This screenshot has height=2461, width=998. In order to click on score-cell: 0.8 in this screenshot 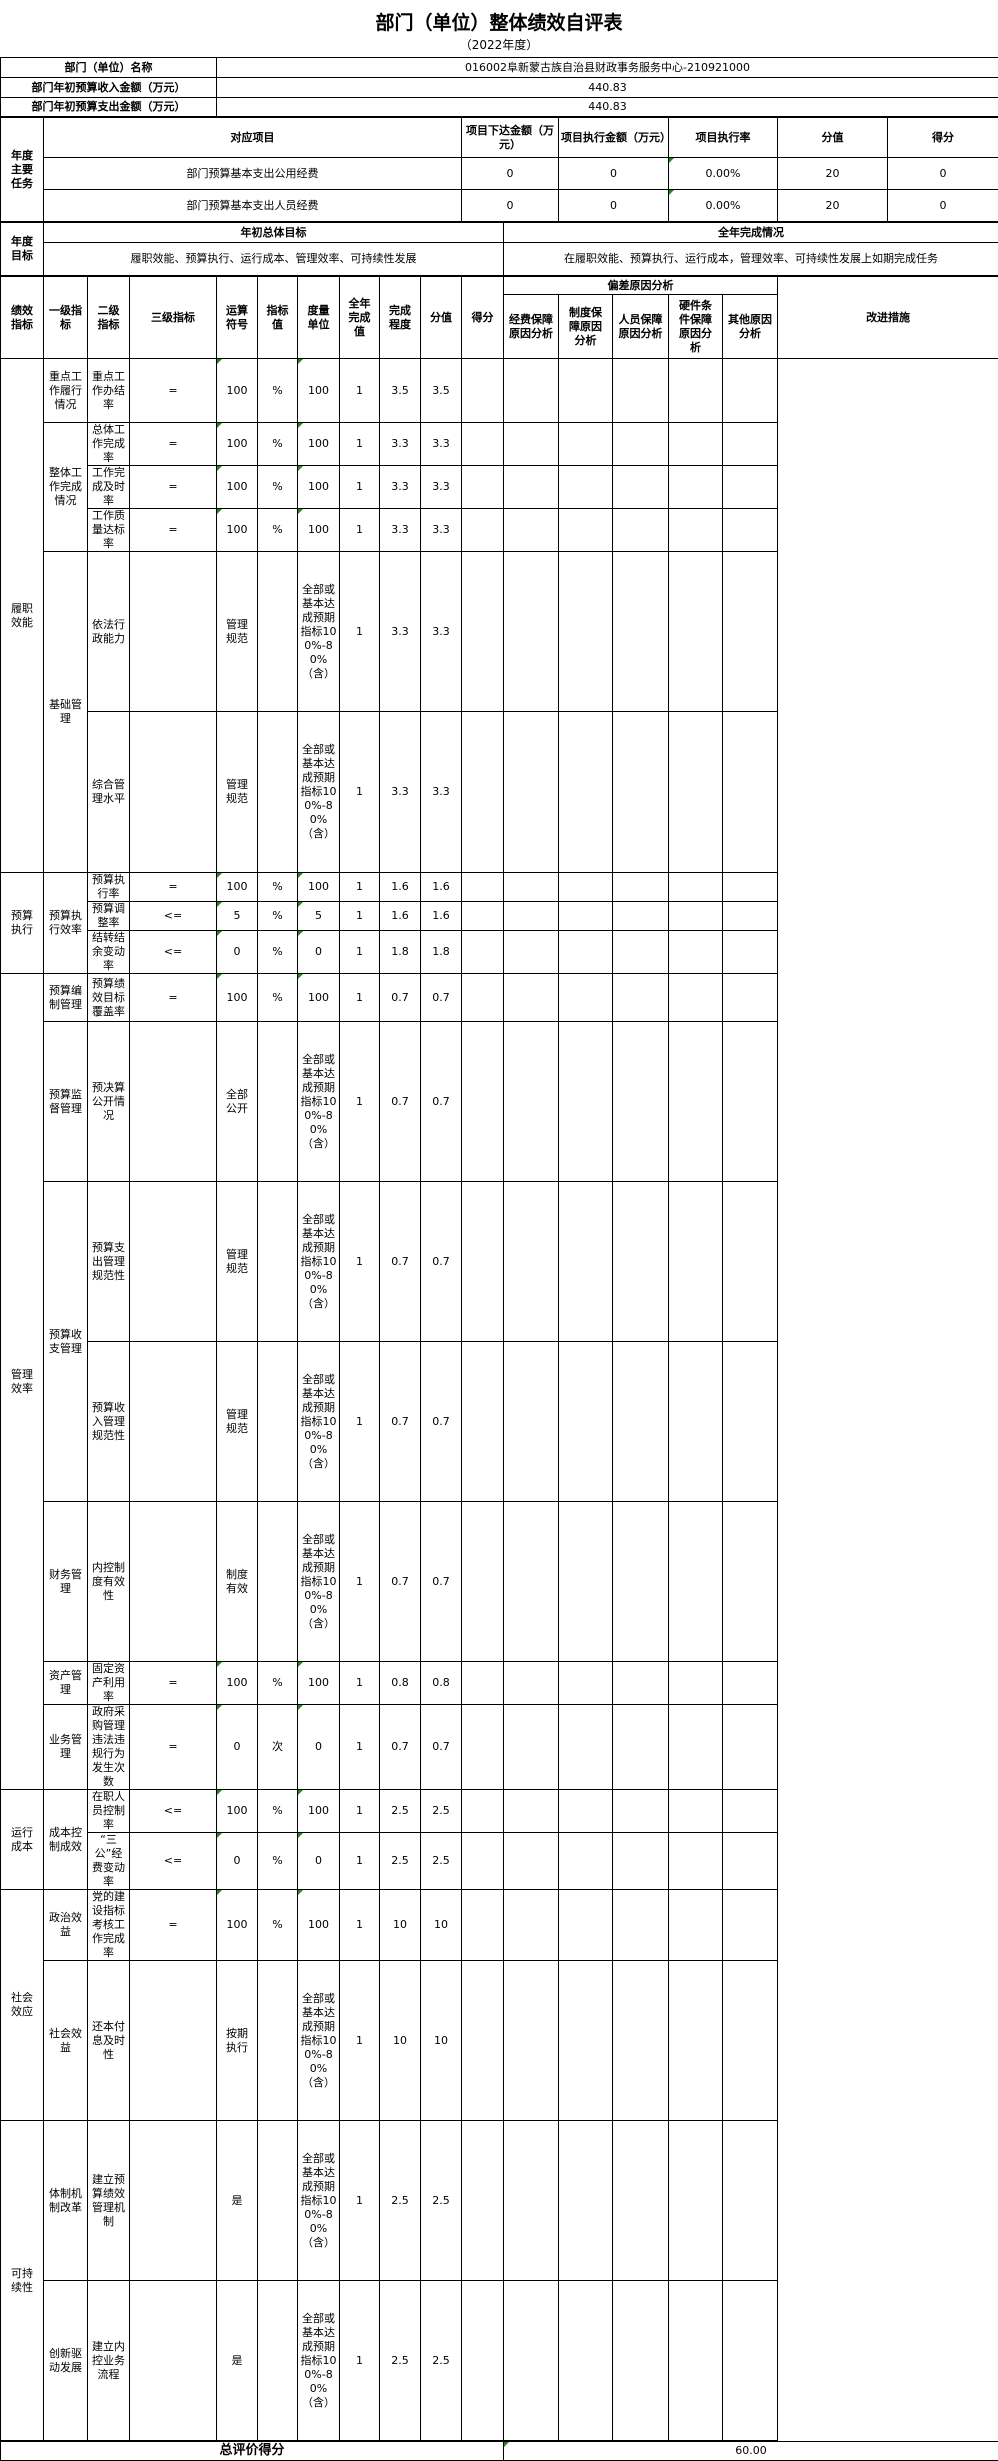, I will do `click(441, 1683)`.